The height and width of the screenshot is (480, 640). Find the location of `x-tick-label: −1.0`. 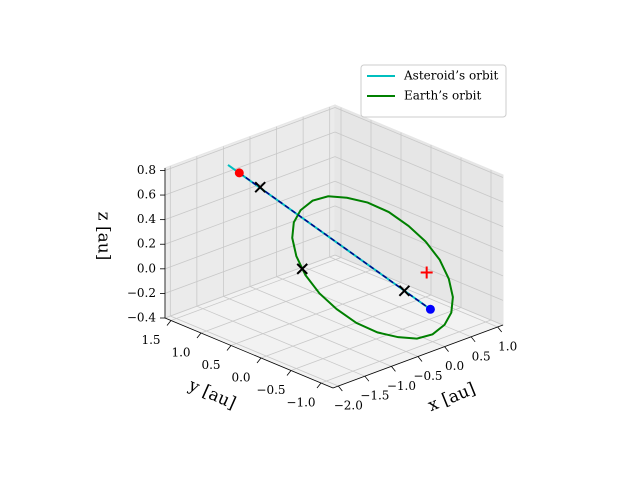

x-tick-label: −1.0 is located at coordinates (401, 386).